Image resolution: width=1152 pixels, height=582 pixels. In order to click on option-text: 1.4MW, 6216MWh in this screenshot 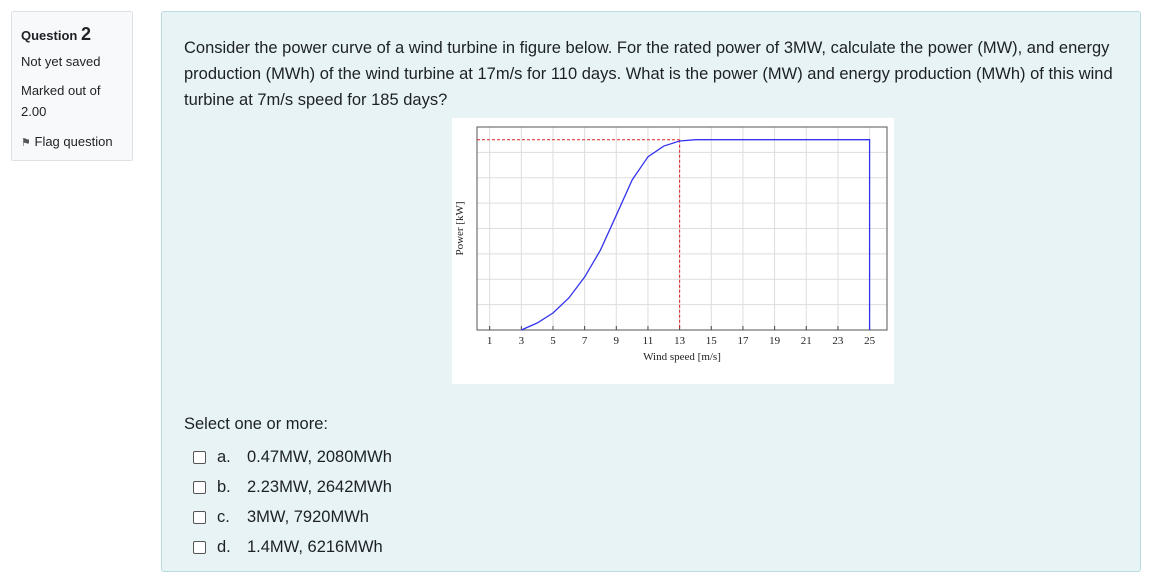, I will do `click(315, 547)`.